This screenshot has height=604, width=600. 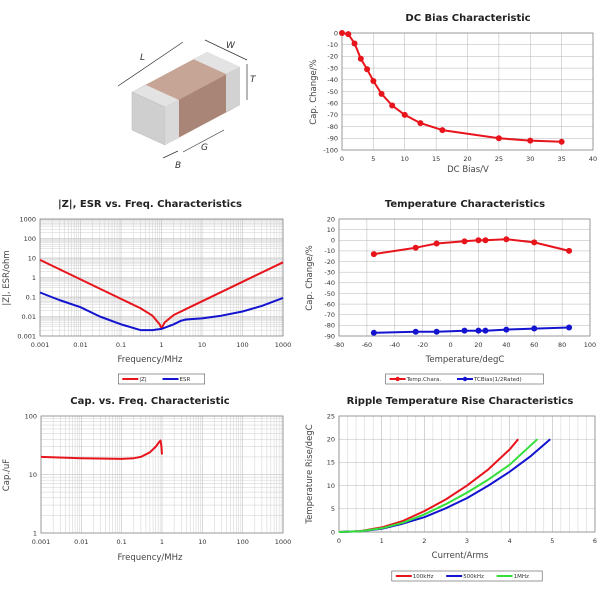 What do you see at coordinates (424, 380) in the screenshot?
I see `legend-label: Temp.Chara.` at bounding box center [424, 380].